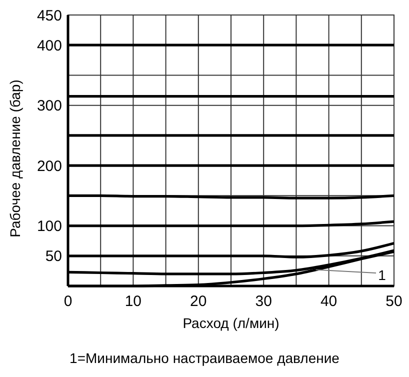 This screenshot has height=377, width=409. I want to click on x-tick-label: 50, so click(394, 301).